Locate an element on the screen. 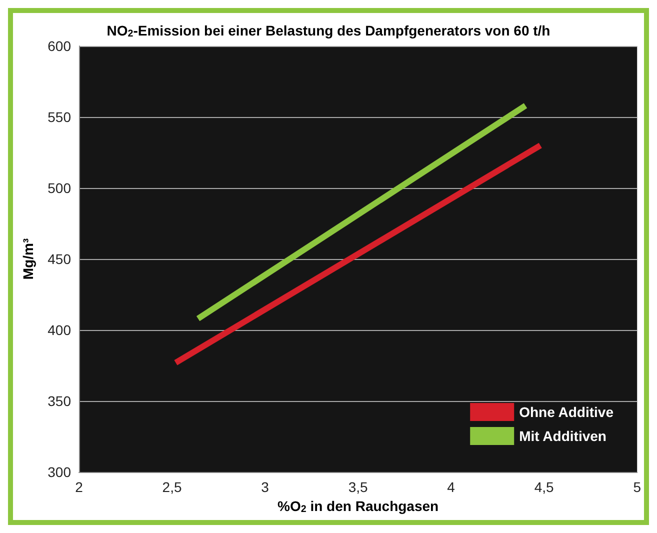  x-tick-label: 2 is located at coordinates (79, 487).